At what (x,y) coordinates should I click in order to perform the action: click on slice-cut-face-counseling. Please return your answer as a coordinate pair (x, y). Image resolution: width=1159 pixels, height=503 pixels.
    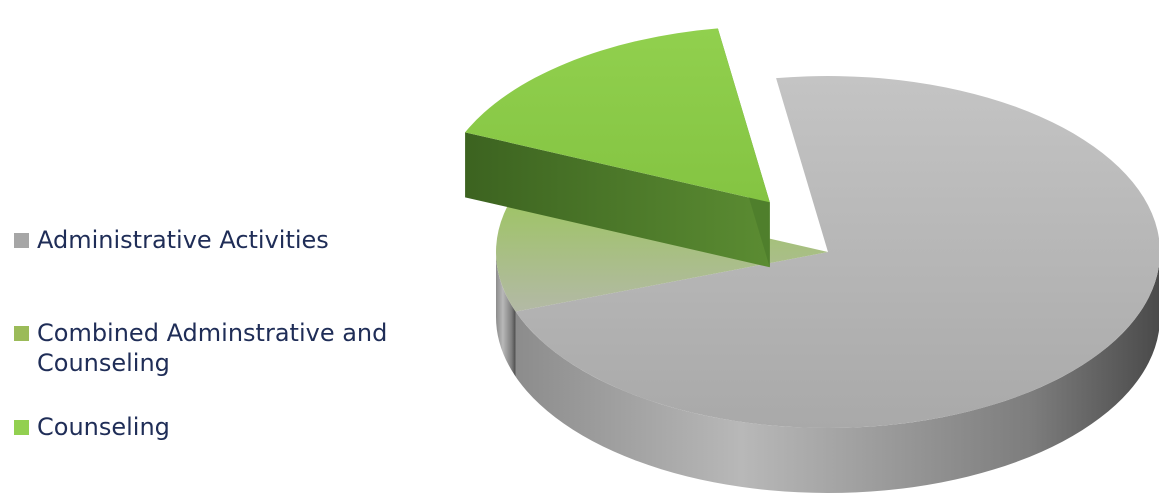
    Looking at the image, I should click on (617, 200).